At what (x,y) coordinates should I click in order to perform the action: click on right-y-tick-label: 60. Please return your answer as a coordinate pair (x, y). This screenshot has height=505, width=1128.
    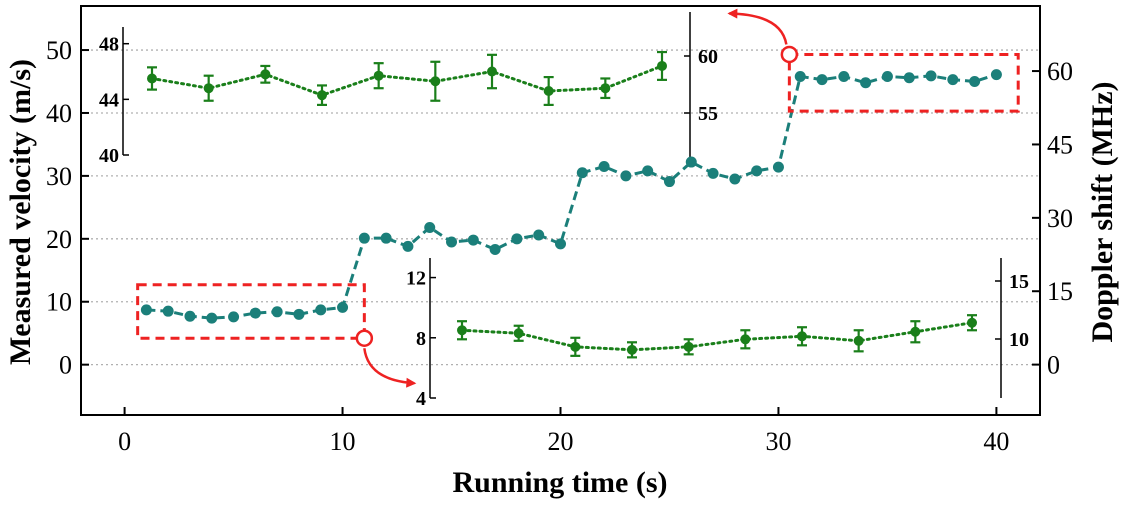
    Looking at the image, I should click on (1060, 71).